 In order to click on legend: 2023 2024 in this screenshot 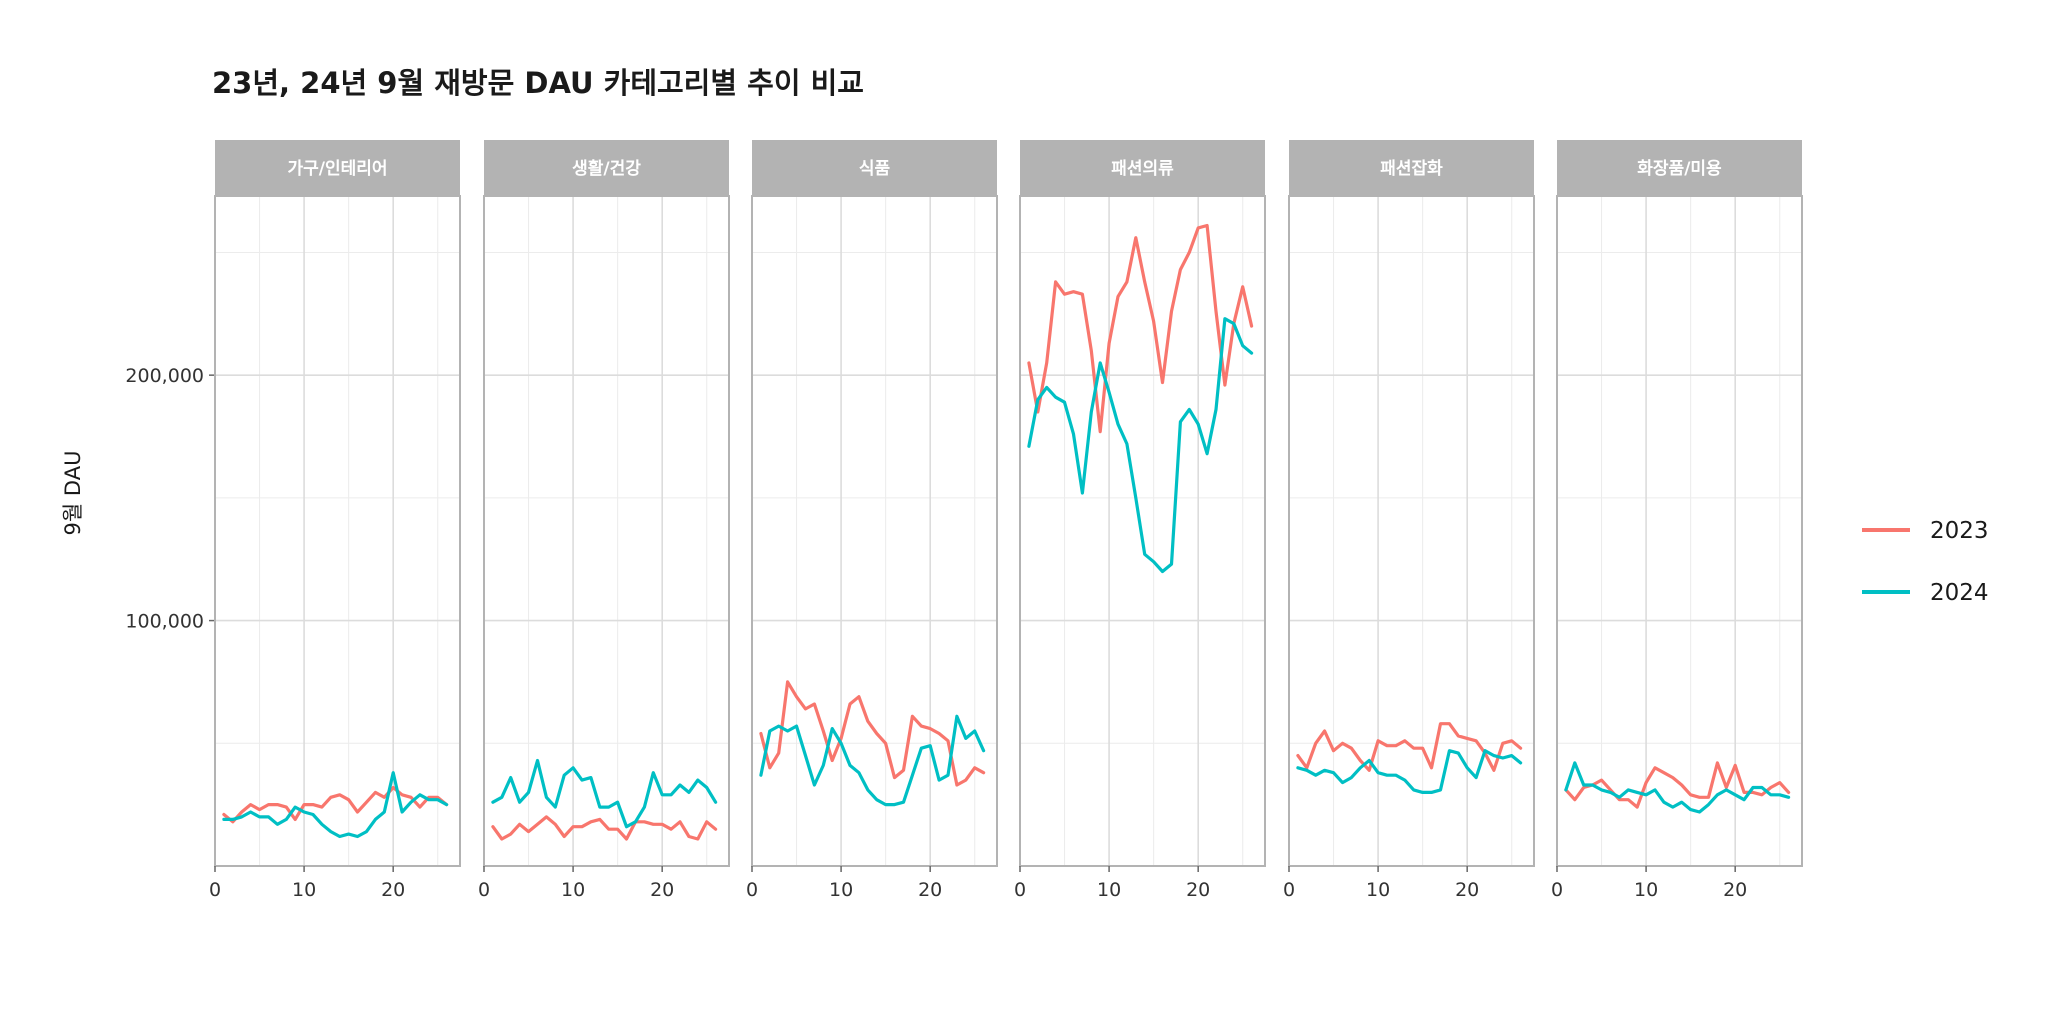, I will do `click(1925, 562)`.